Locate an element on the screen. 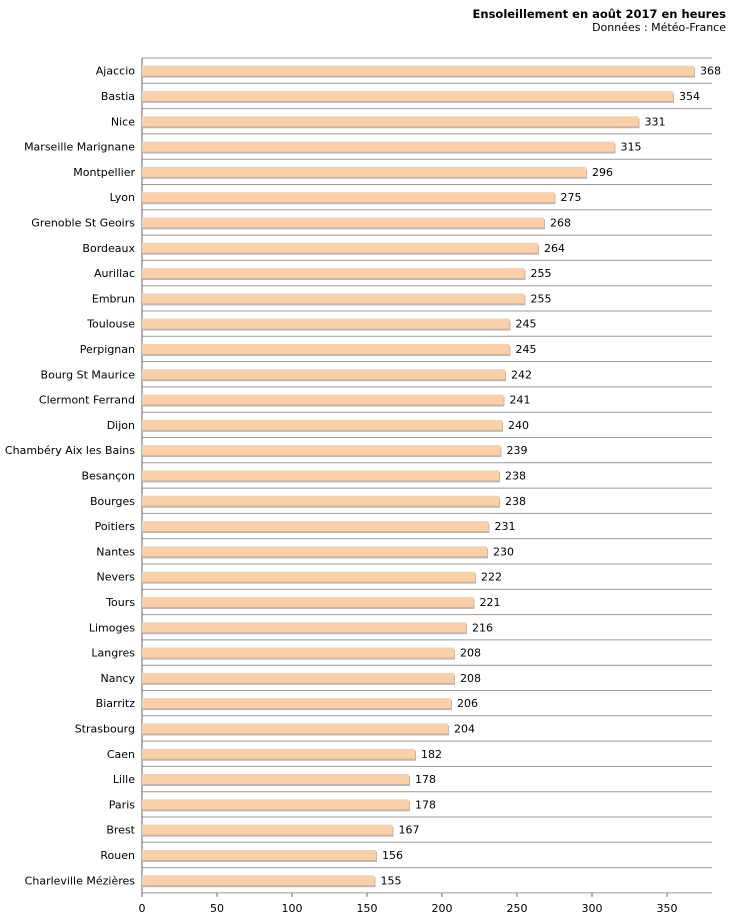  value-label: 239 is located at coordinates (517, 450).